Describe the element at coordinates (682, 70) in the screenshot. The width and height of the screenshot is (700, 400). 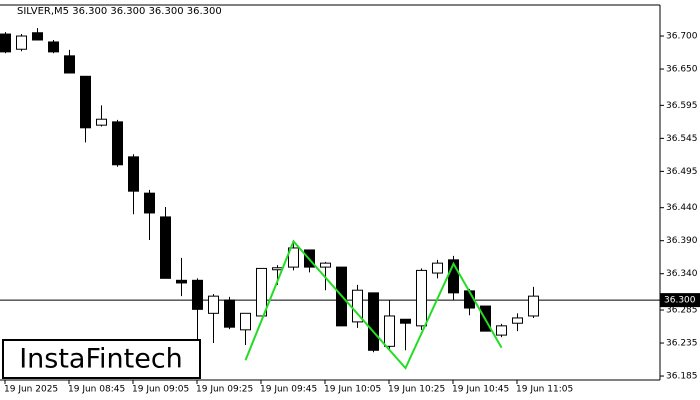
I see `y-tick-label: 36.650` at that location.